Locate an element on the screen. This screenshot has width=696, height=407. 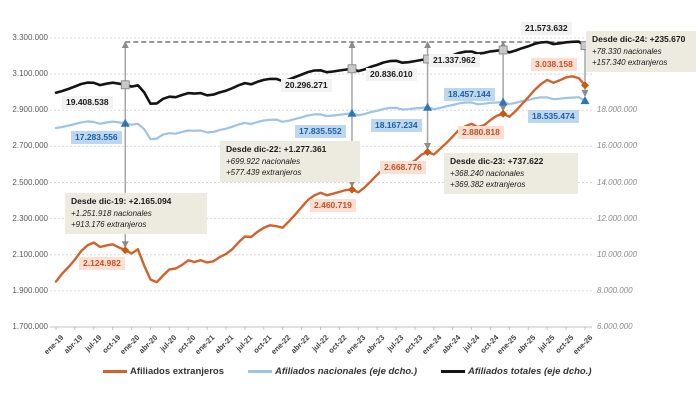
left-axis-tick-label: 2.500.000 is located at coordinates (30, 182).